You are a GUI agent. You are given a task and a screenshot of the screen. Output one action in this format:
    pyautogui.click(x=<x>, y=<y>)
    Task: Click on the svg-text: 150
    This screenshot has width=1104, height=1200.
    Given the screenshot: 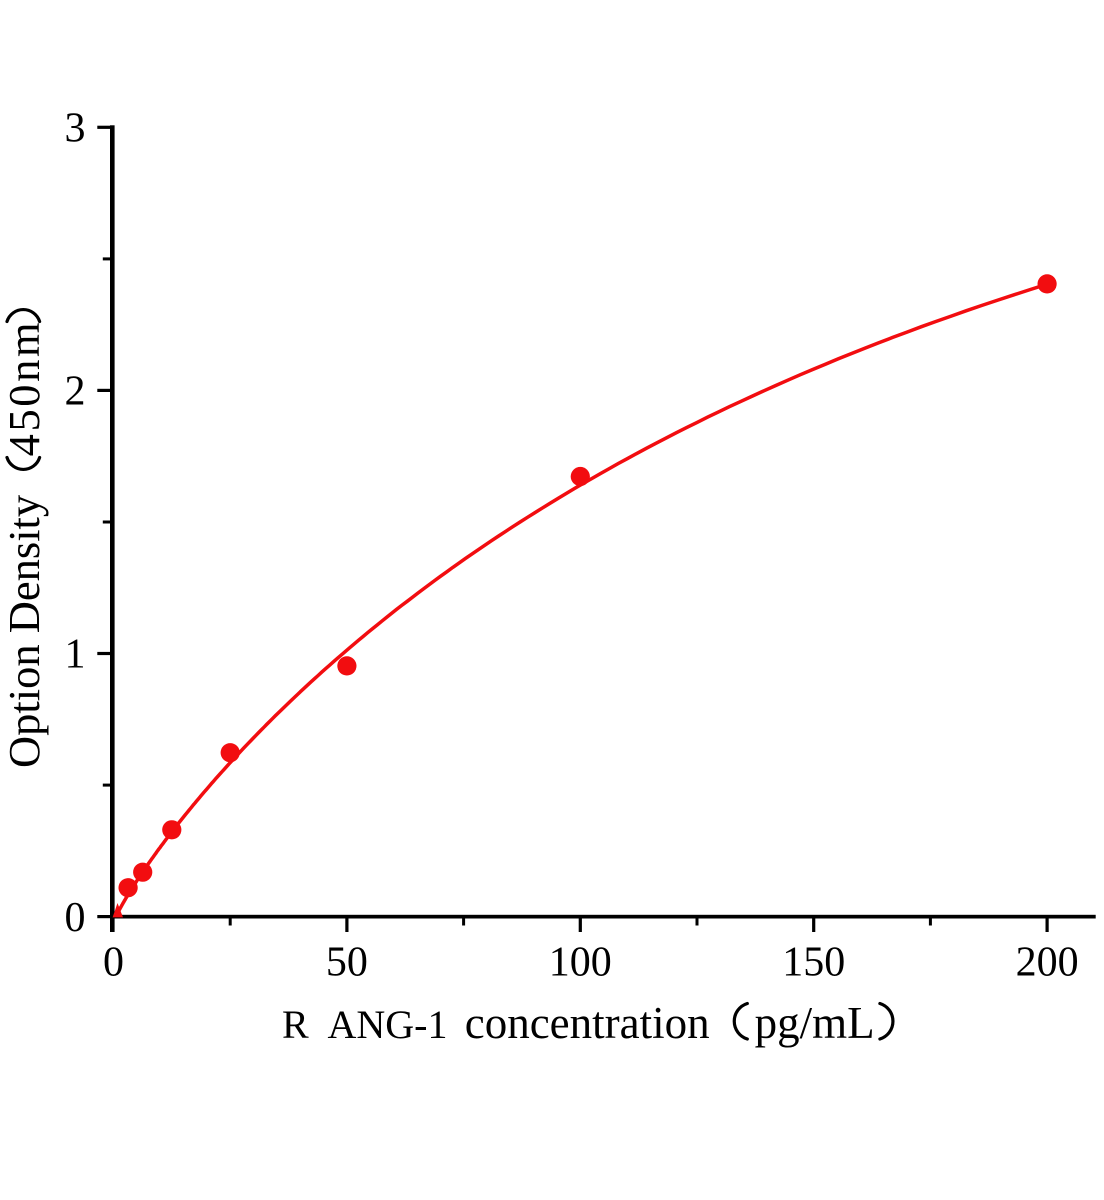 What is the action you would take?
    pyautogui.click(x=813, y=963)
    